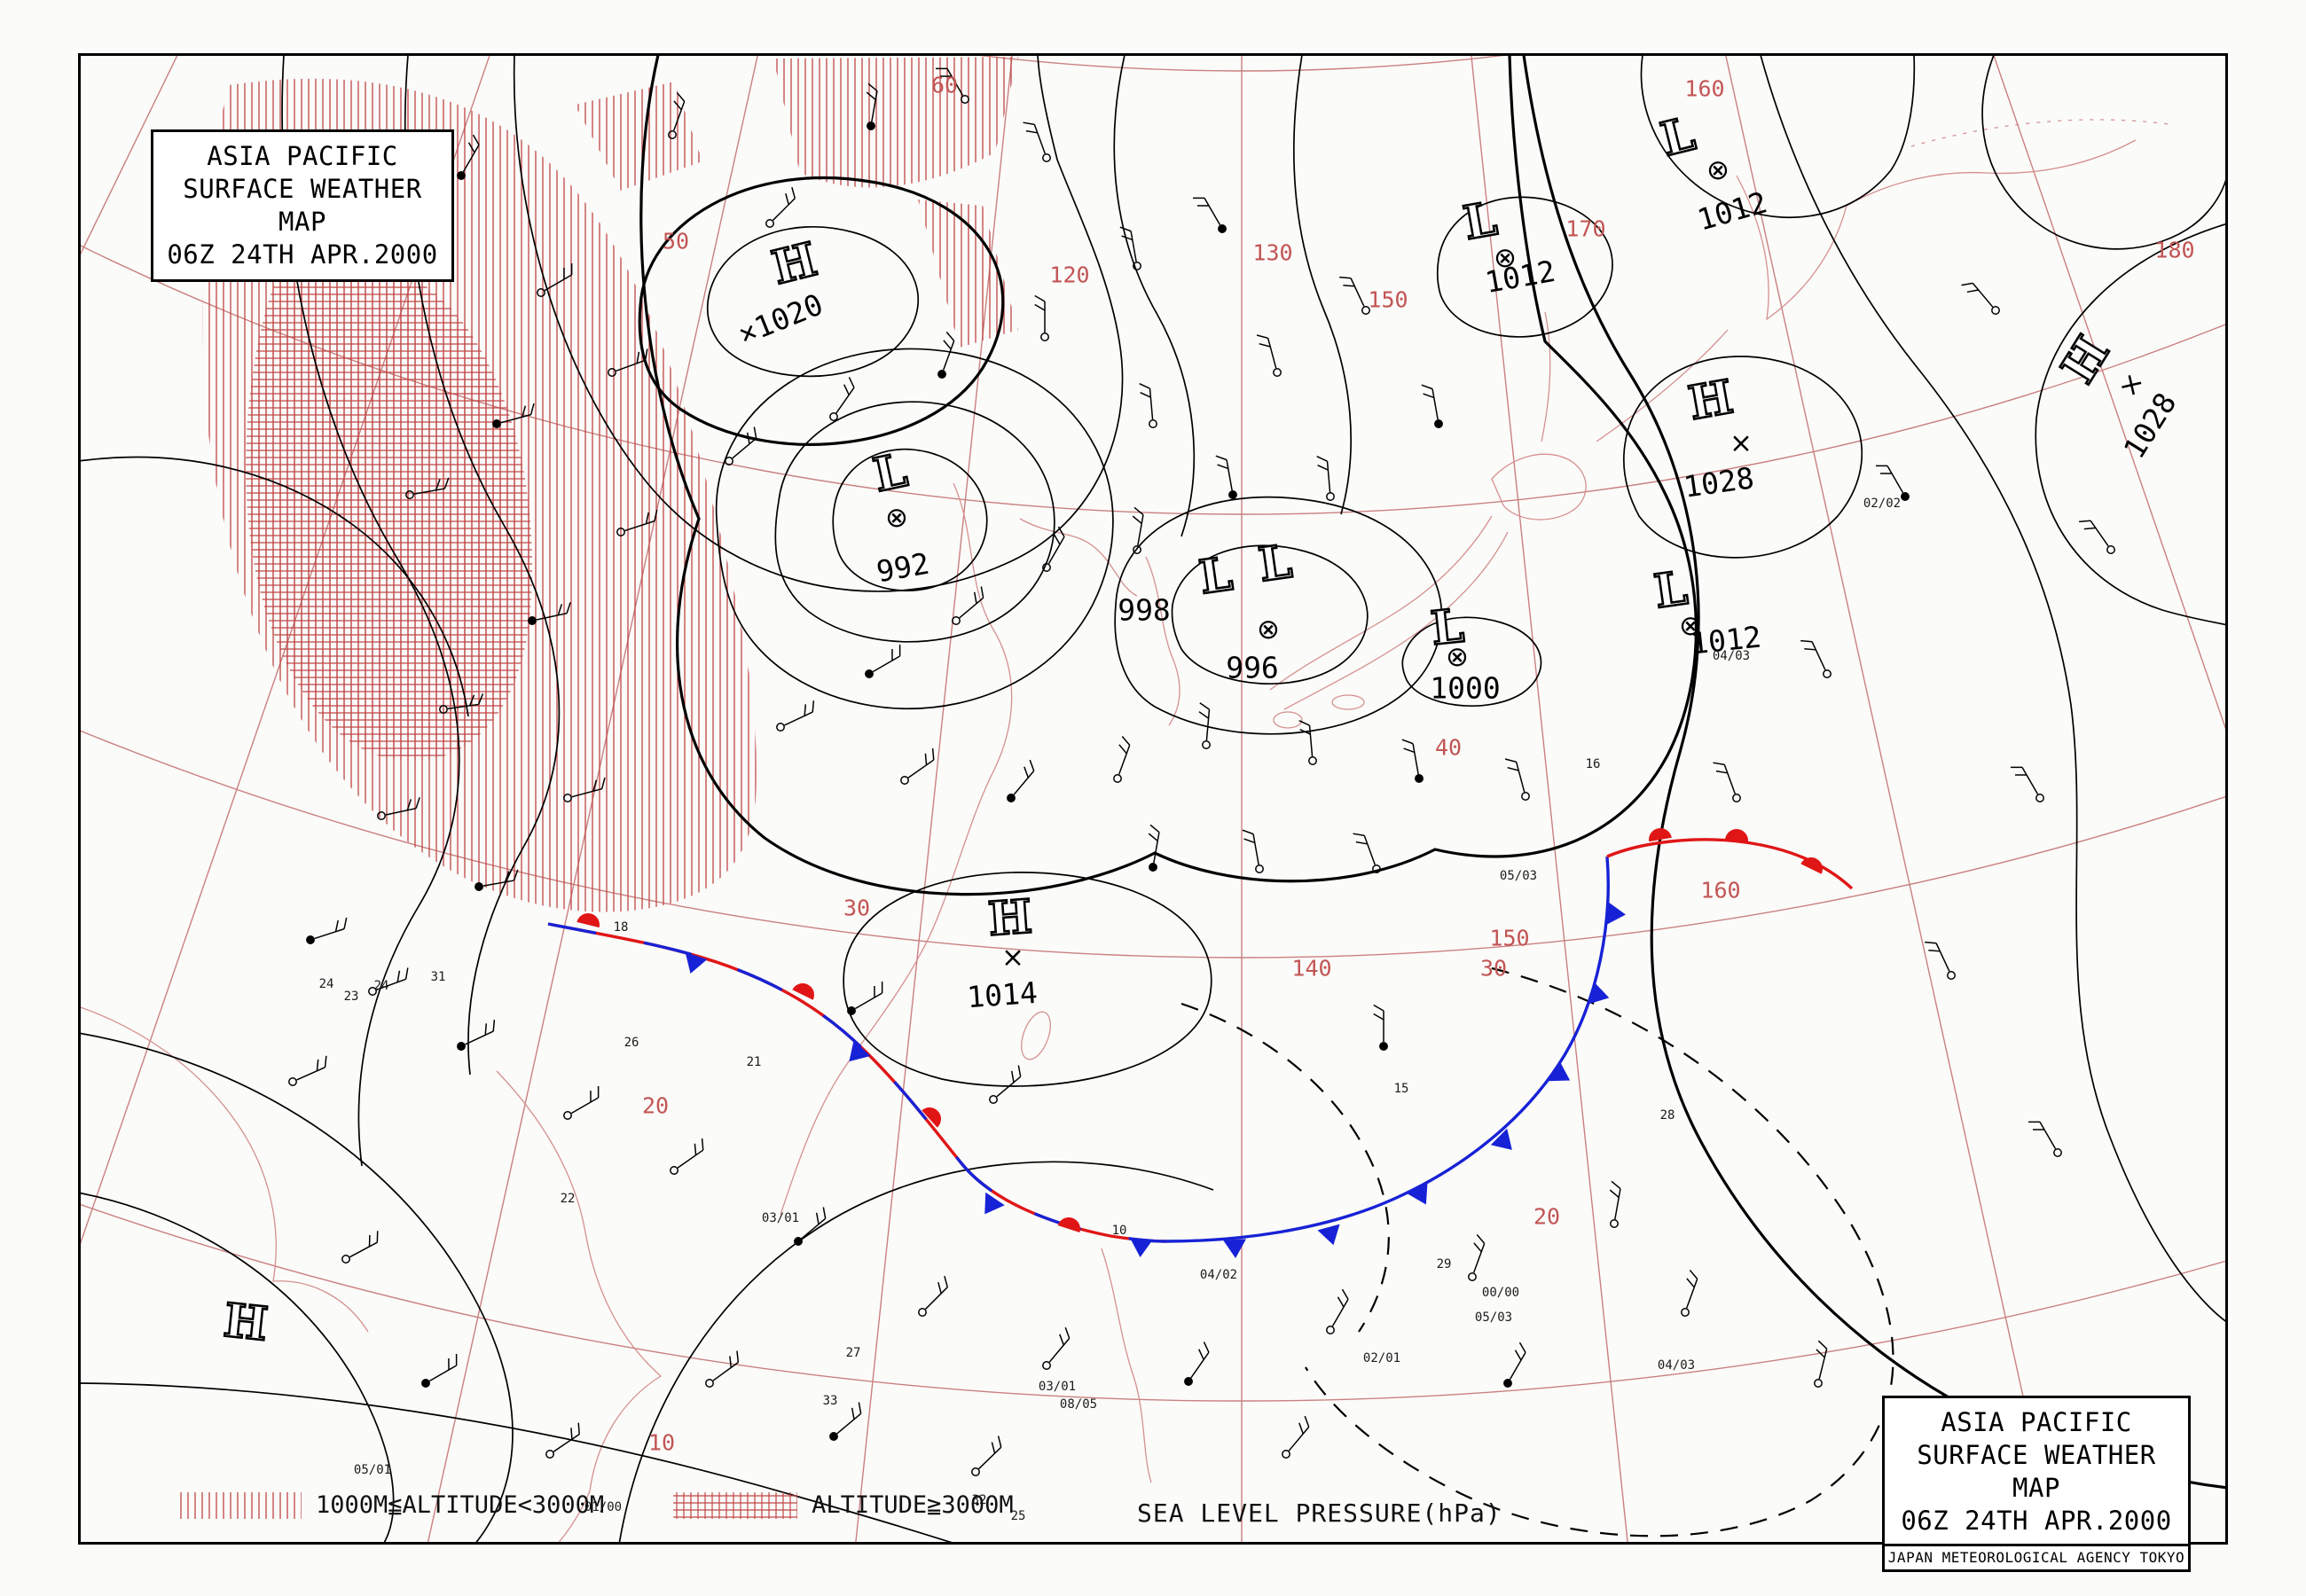  What do you see at coordinates (913, 1505) in the screenshot?
I see `legend-altitude-high-label: ALTITUDE≧3000M` at bounding box center [913, 1505].